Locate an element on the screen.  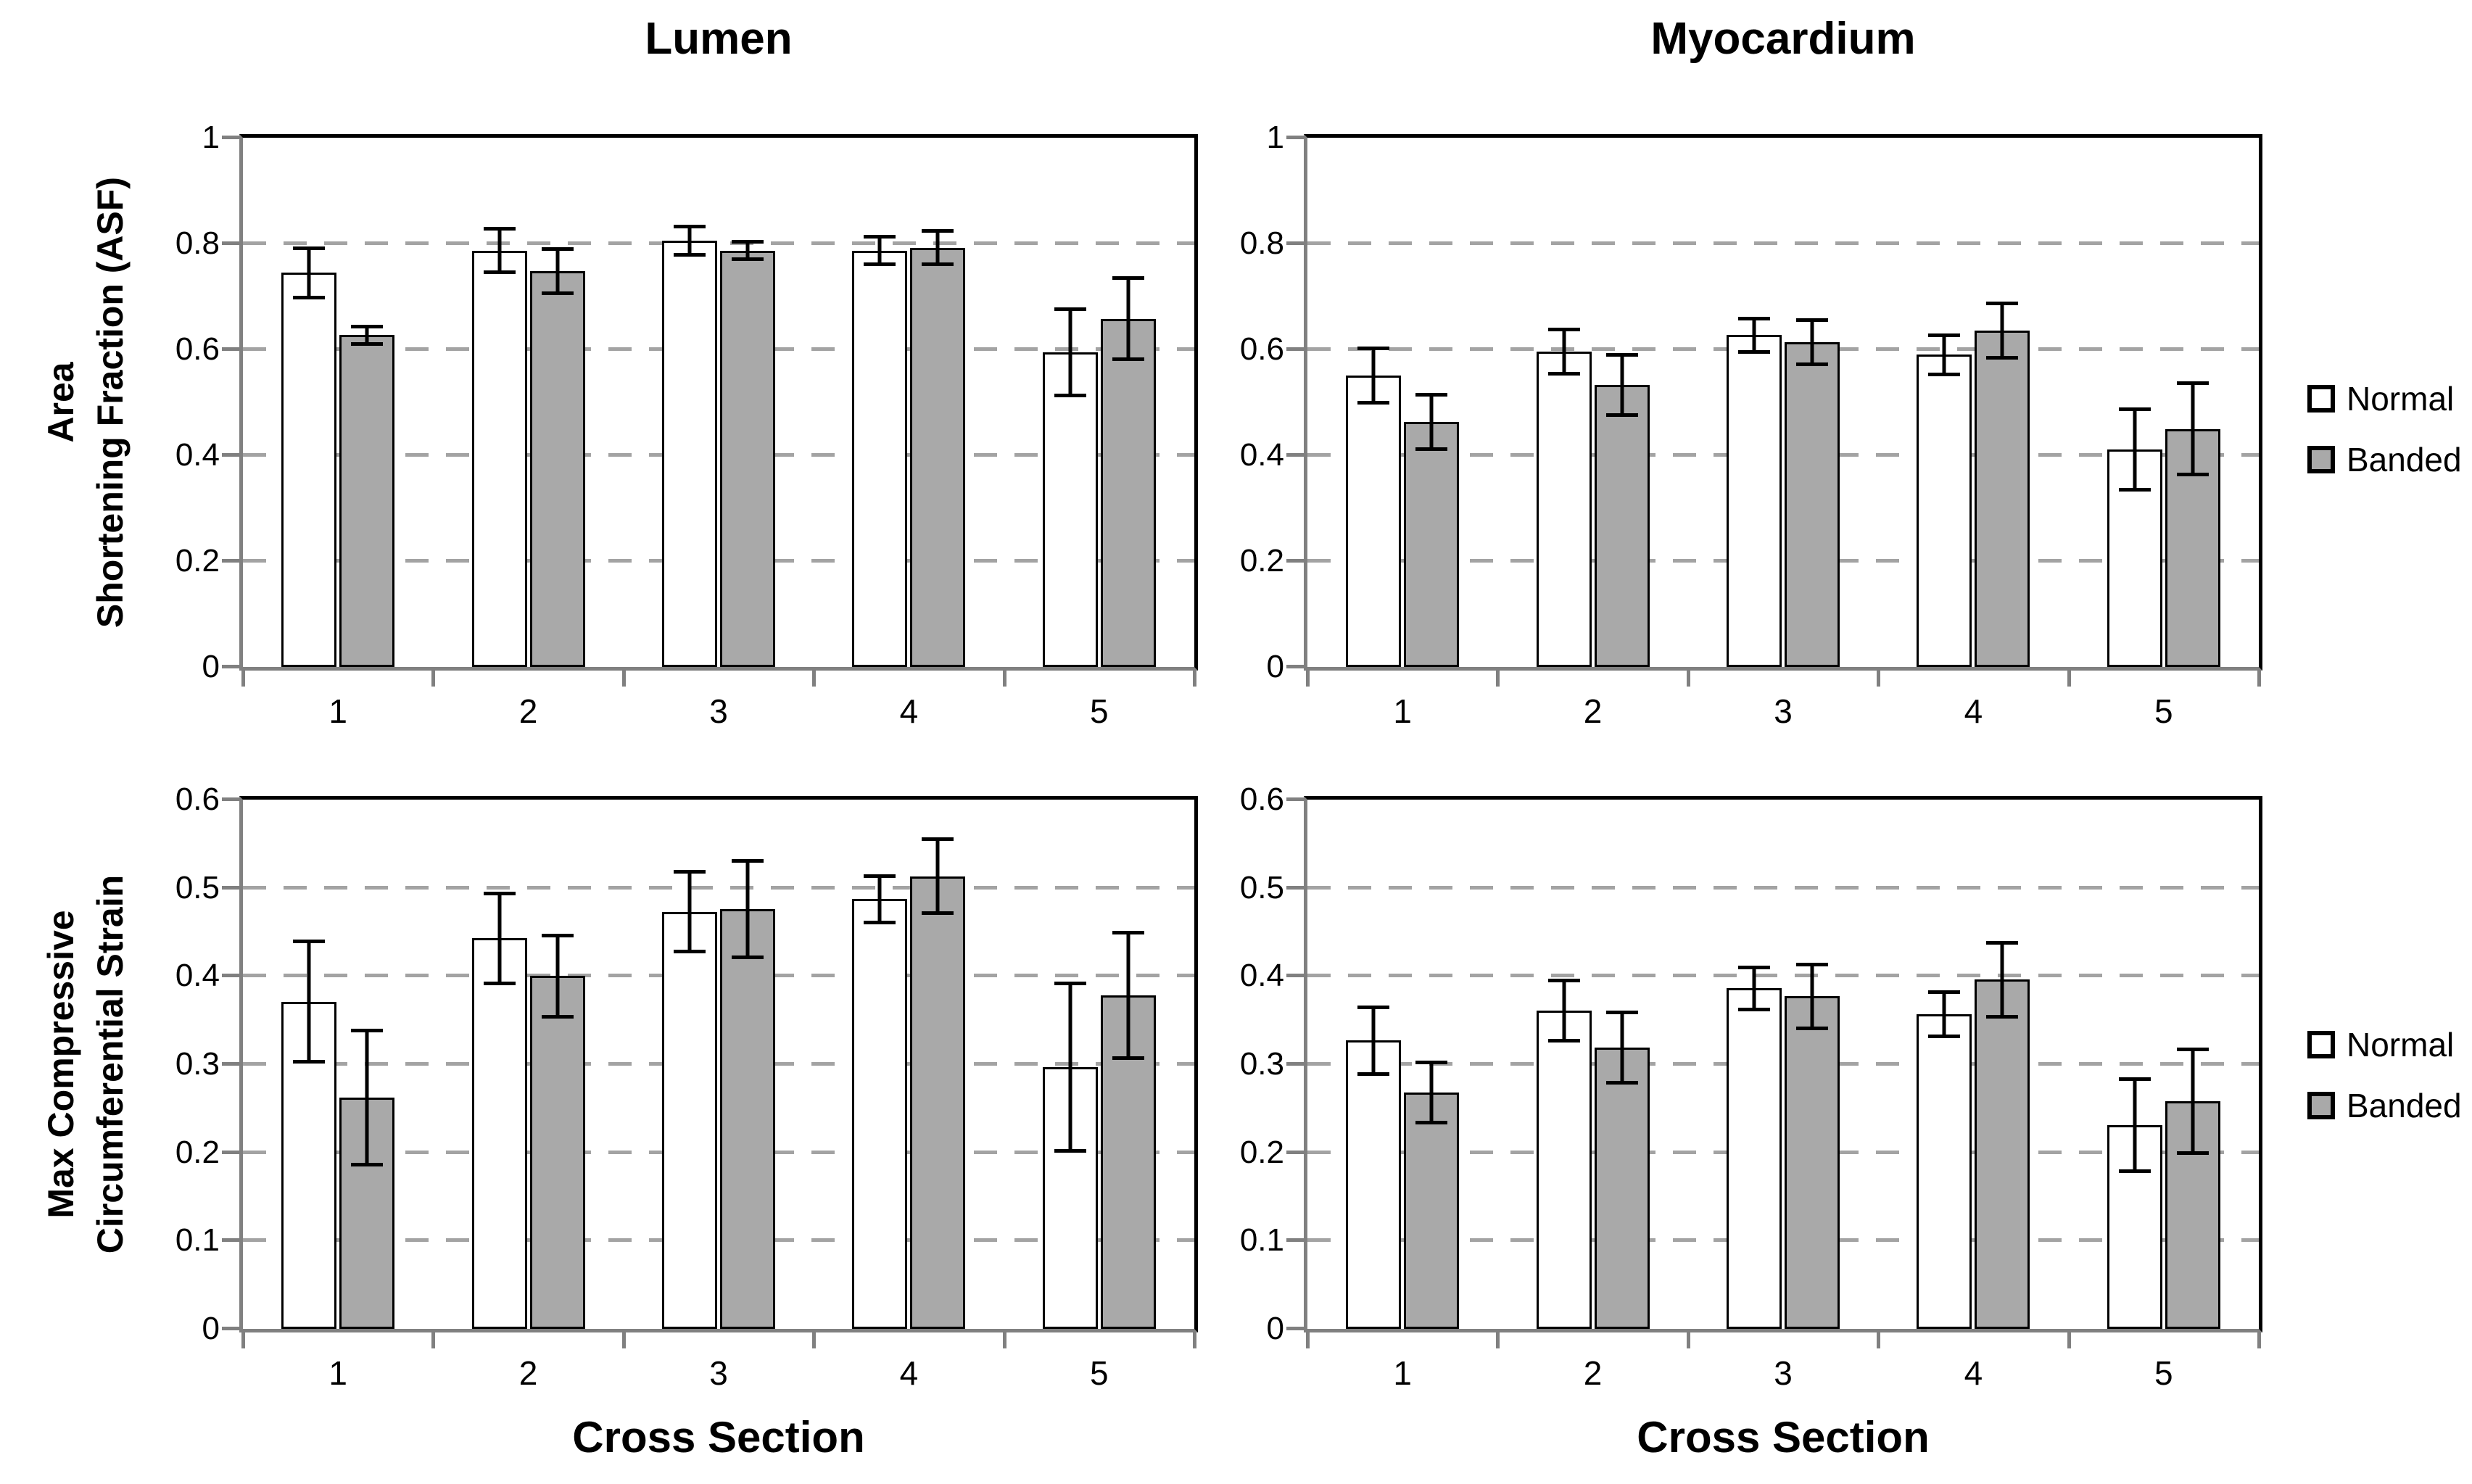
bar-banded-cs5 is located at coordinates (1128, 492).